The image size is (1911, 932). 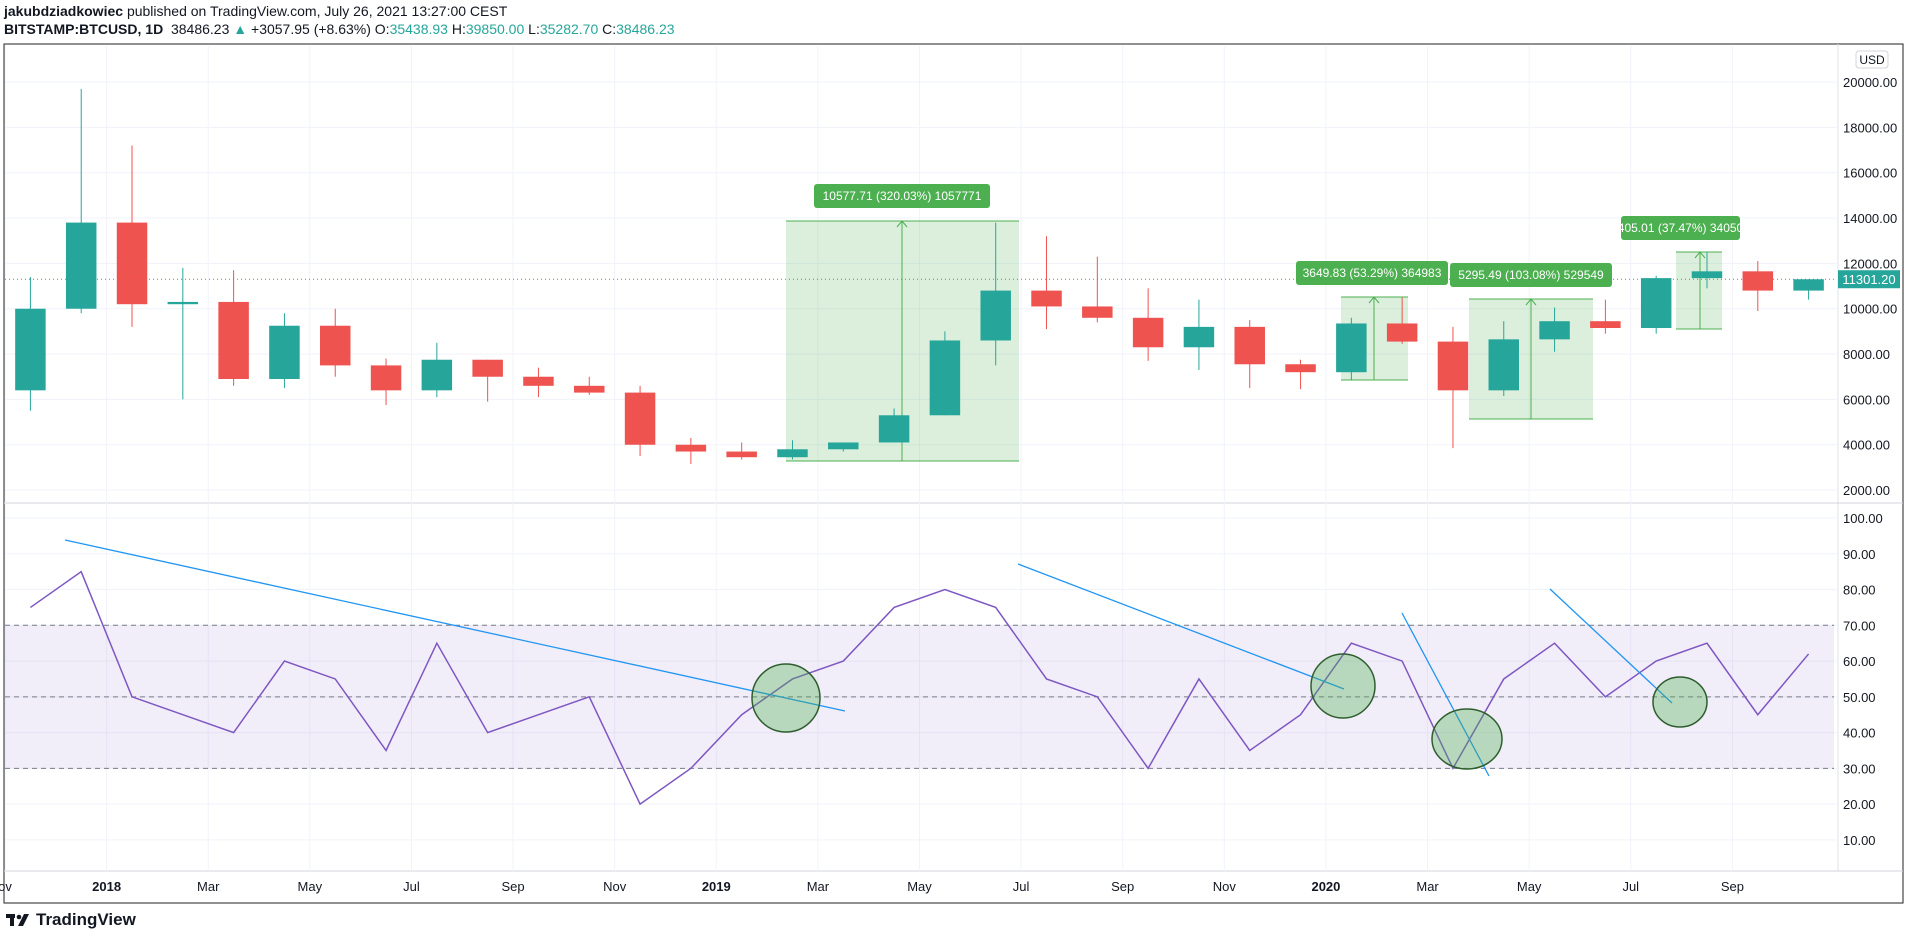 I want to click on x-tick-label: ov, so click(x=6, y=886).